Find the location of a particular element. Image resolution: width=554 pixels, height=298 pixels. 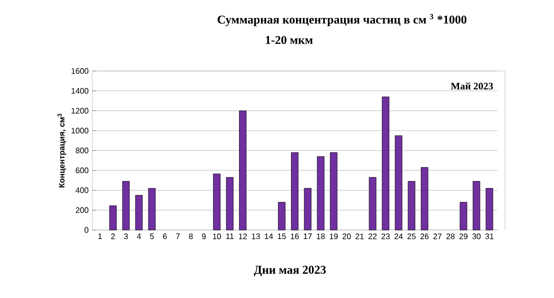

chart-subtitle: 1-20 мкм is located at coordinates (289, 40).